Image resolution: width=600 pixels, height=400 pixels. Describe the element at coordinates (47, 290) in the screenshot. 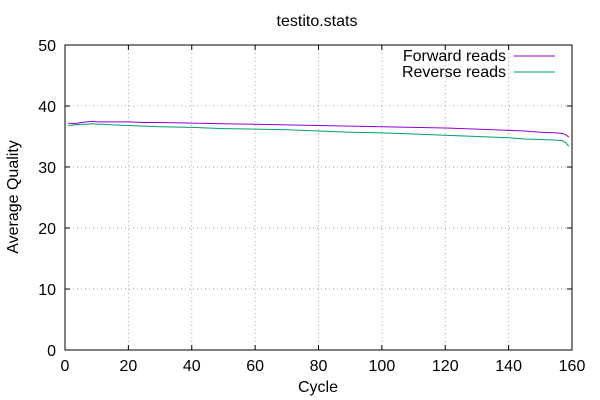

I see `y-tick-label: 10` at that location.